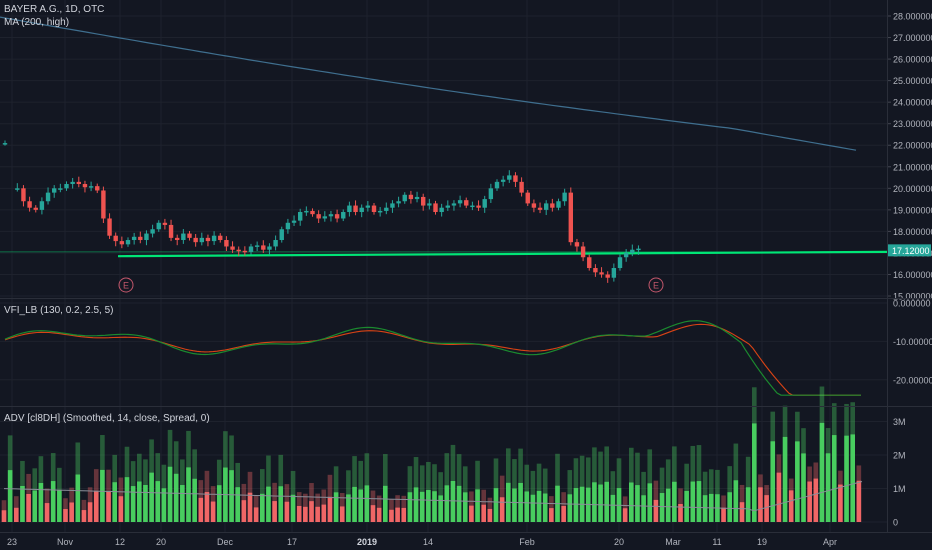 Image resolution: width=932 pixels, height=550 pixels. I want to click on time-tick-label: 20, so click(619, 542).